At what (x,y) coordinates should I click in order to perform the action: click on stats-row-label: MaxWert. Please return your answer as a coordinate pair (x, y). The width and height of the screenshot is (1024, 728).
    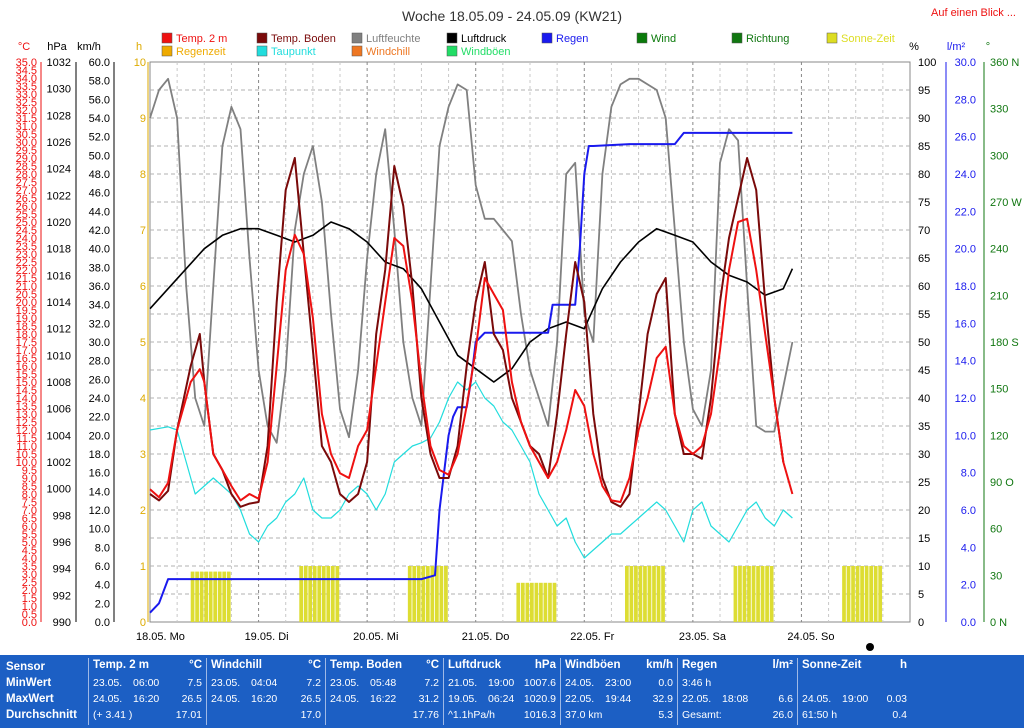
    Looking at the image, I should click on (30, 699).